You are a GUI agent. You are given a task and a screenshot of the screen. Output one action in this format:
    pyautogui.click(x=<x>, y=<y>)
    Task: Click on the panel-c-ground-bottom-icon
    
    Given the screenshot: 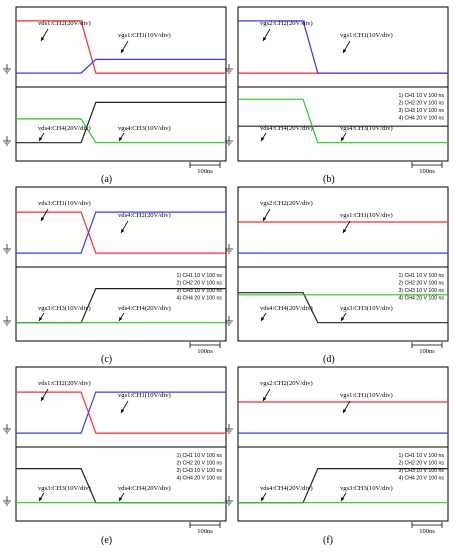 What is the action you would take?
    pyautogui.click(x=7, y=321)
    